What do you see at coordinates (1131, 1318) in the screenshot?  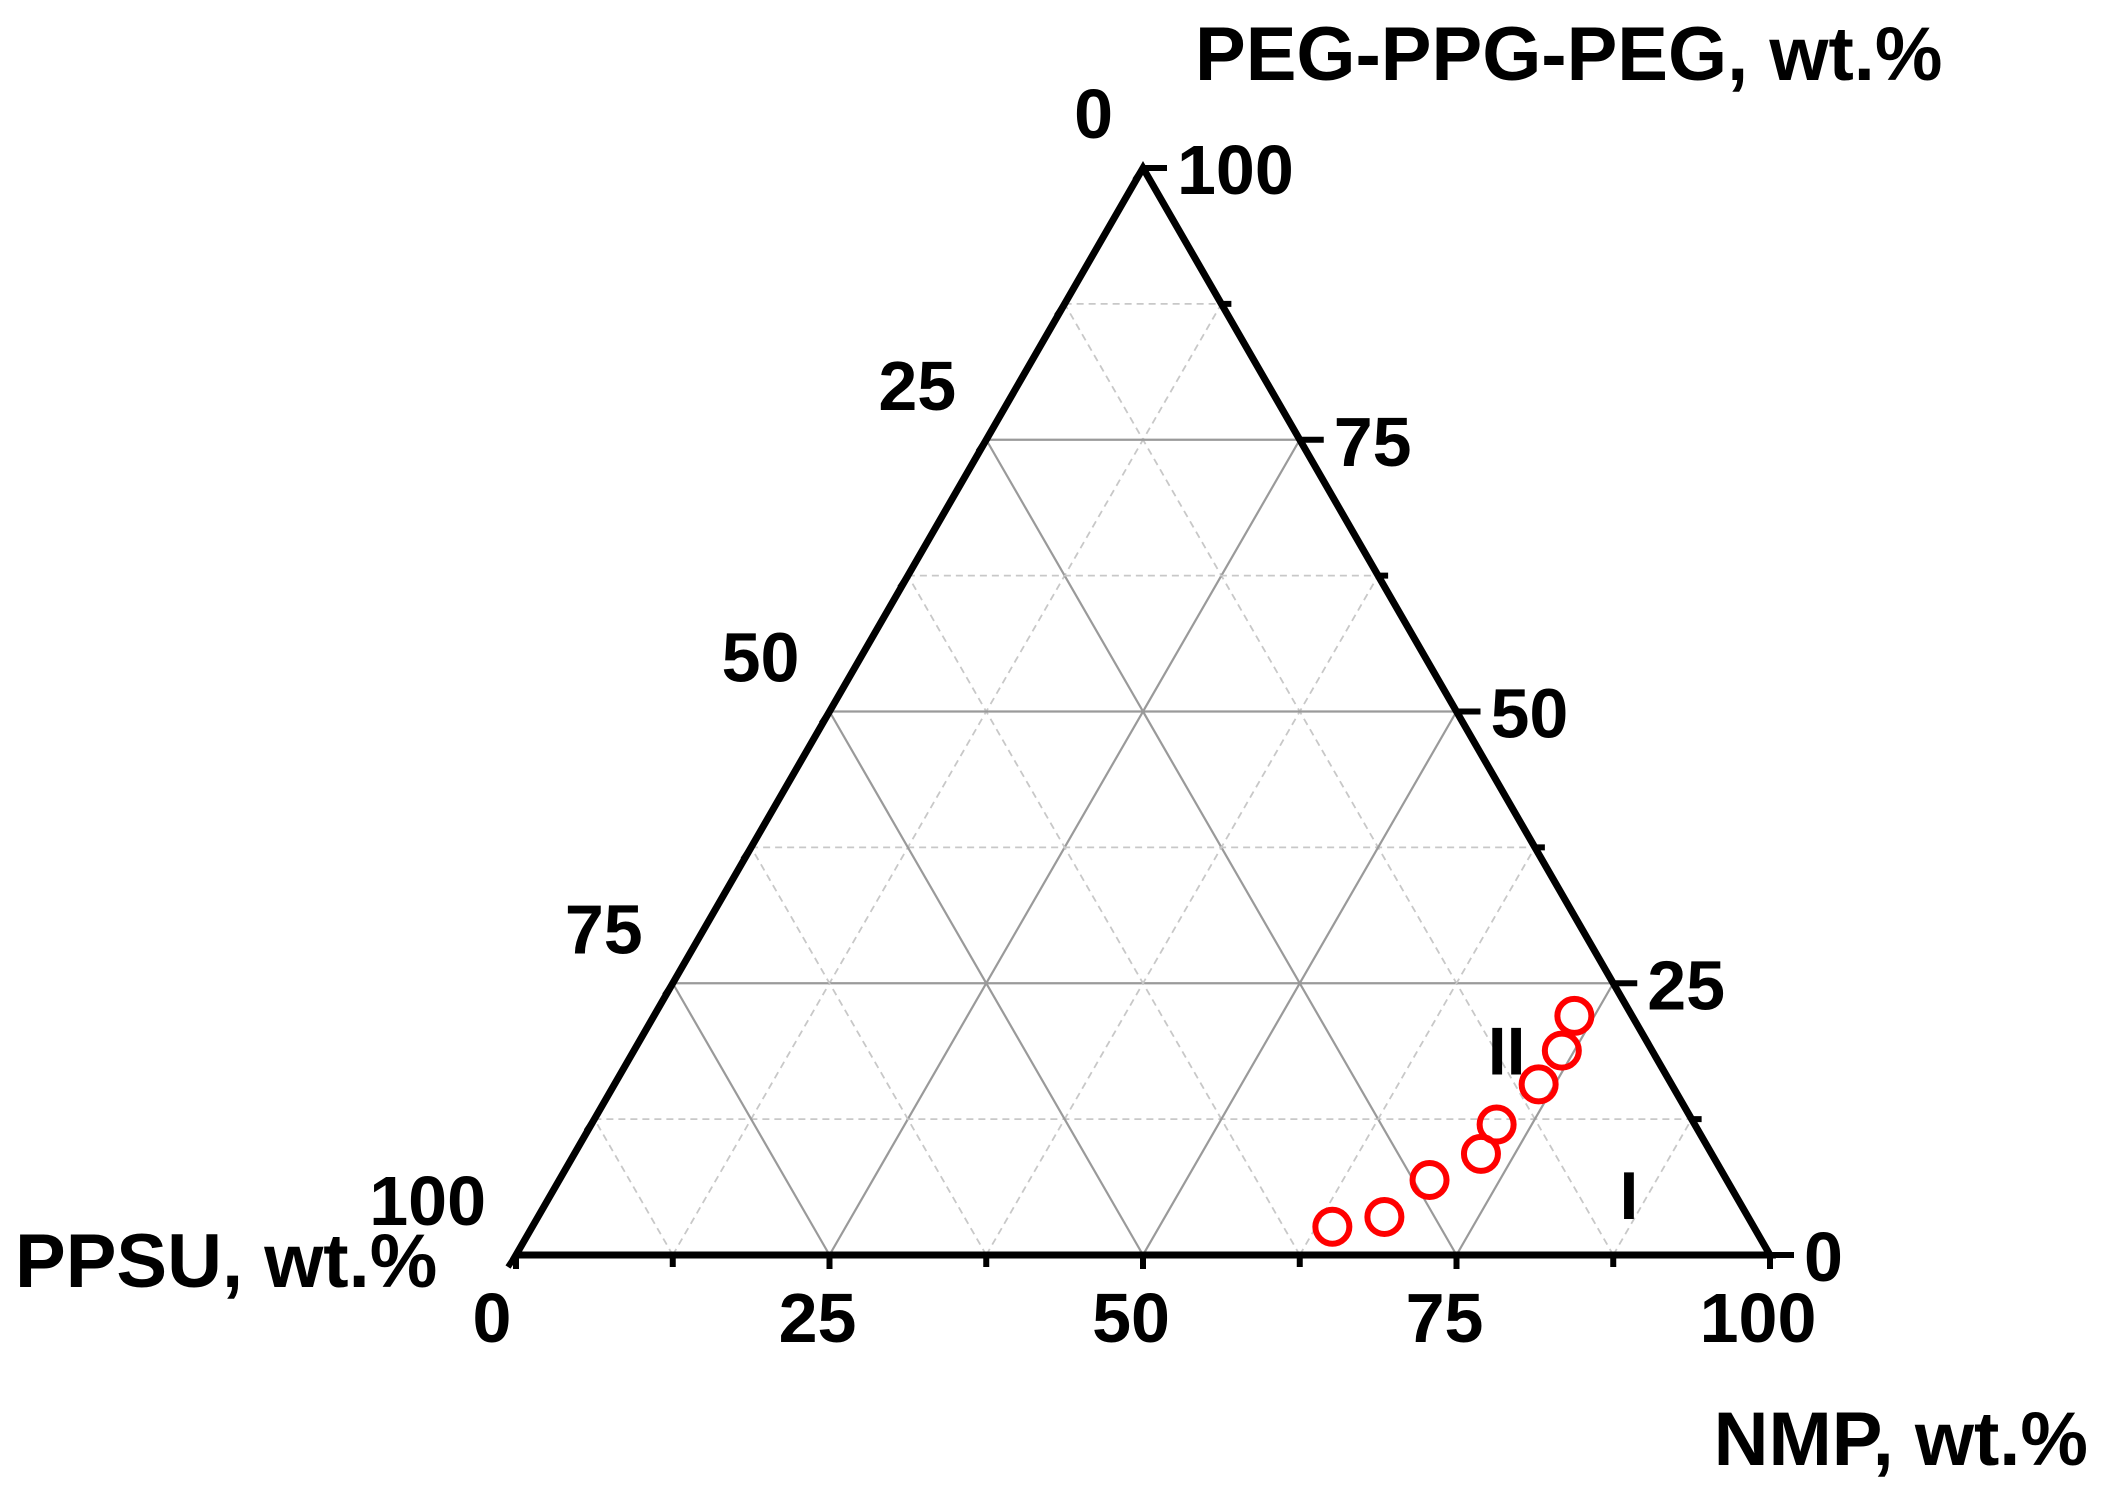 I see `tick-label-nmp: 50` at bounding box center [1131, 1318].